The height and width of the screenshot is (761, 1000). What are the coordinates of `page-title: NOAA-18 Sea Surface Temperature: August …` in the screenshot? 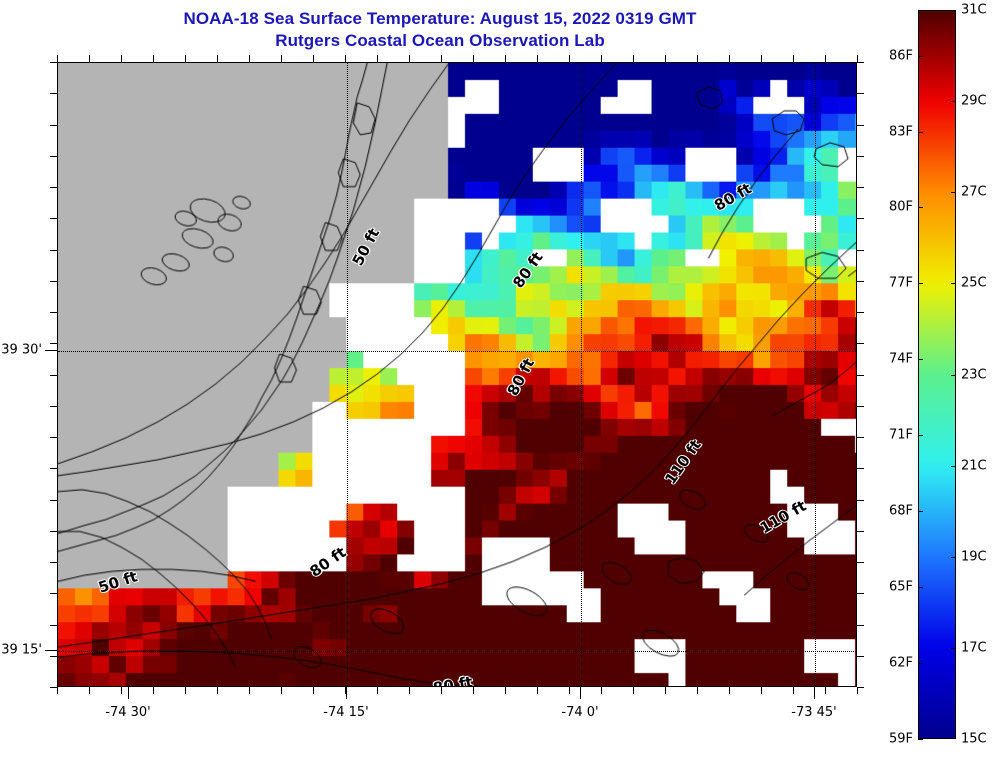 It's located at (440, 18).